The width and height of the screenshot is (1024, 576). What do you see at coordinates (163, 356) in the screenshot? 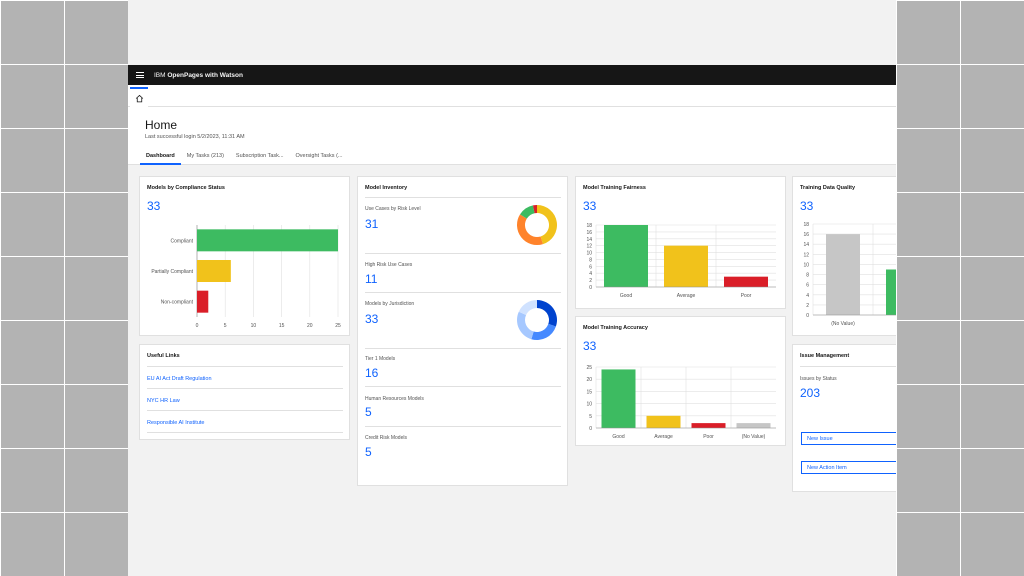
I see `useful-links-title: Useful Links` at bounding box center [163, 356].